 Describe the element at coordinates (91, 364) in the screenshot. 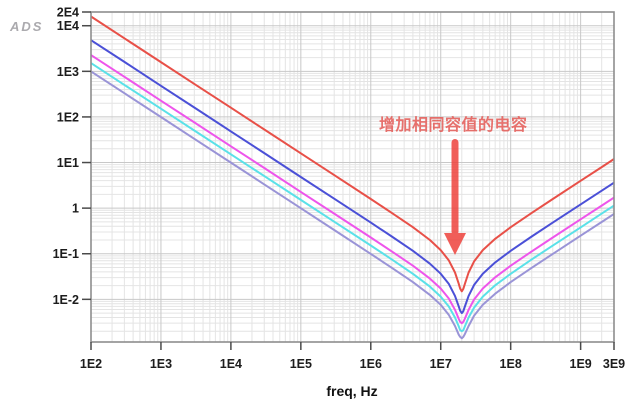

I see `x-tick-label: 1E2` at that location.